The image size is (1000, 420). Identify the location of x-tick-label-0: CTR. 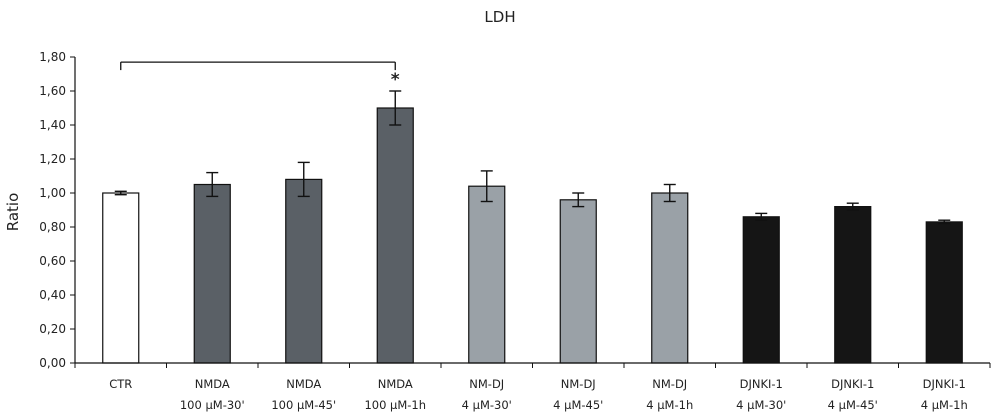
(120, 384).